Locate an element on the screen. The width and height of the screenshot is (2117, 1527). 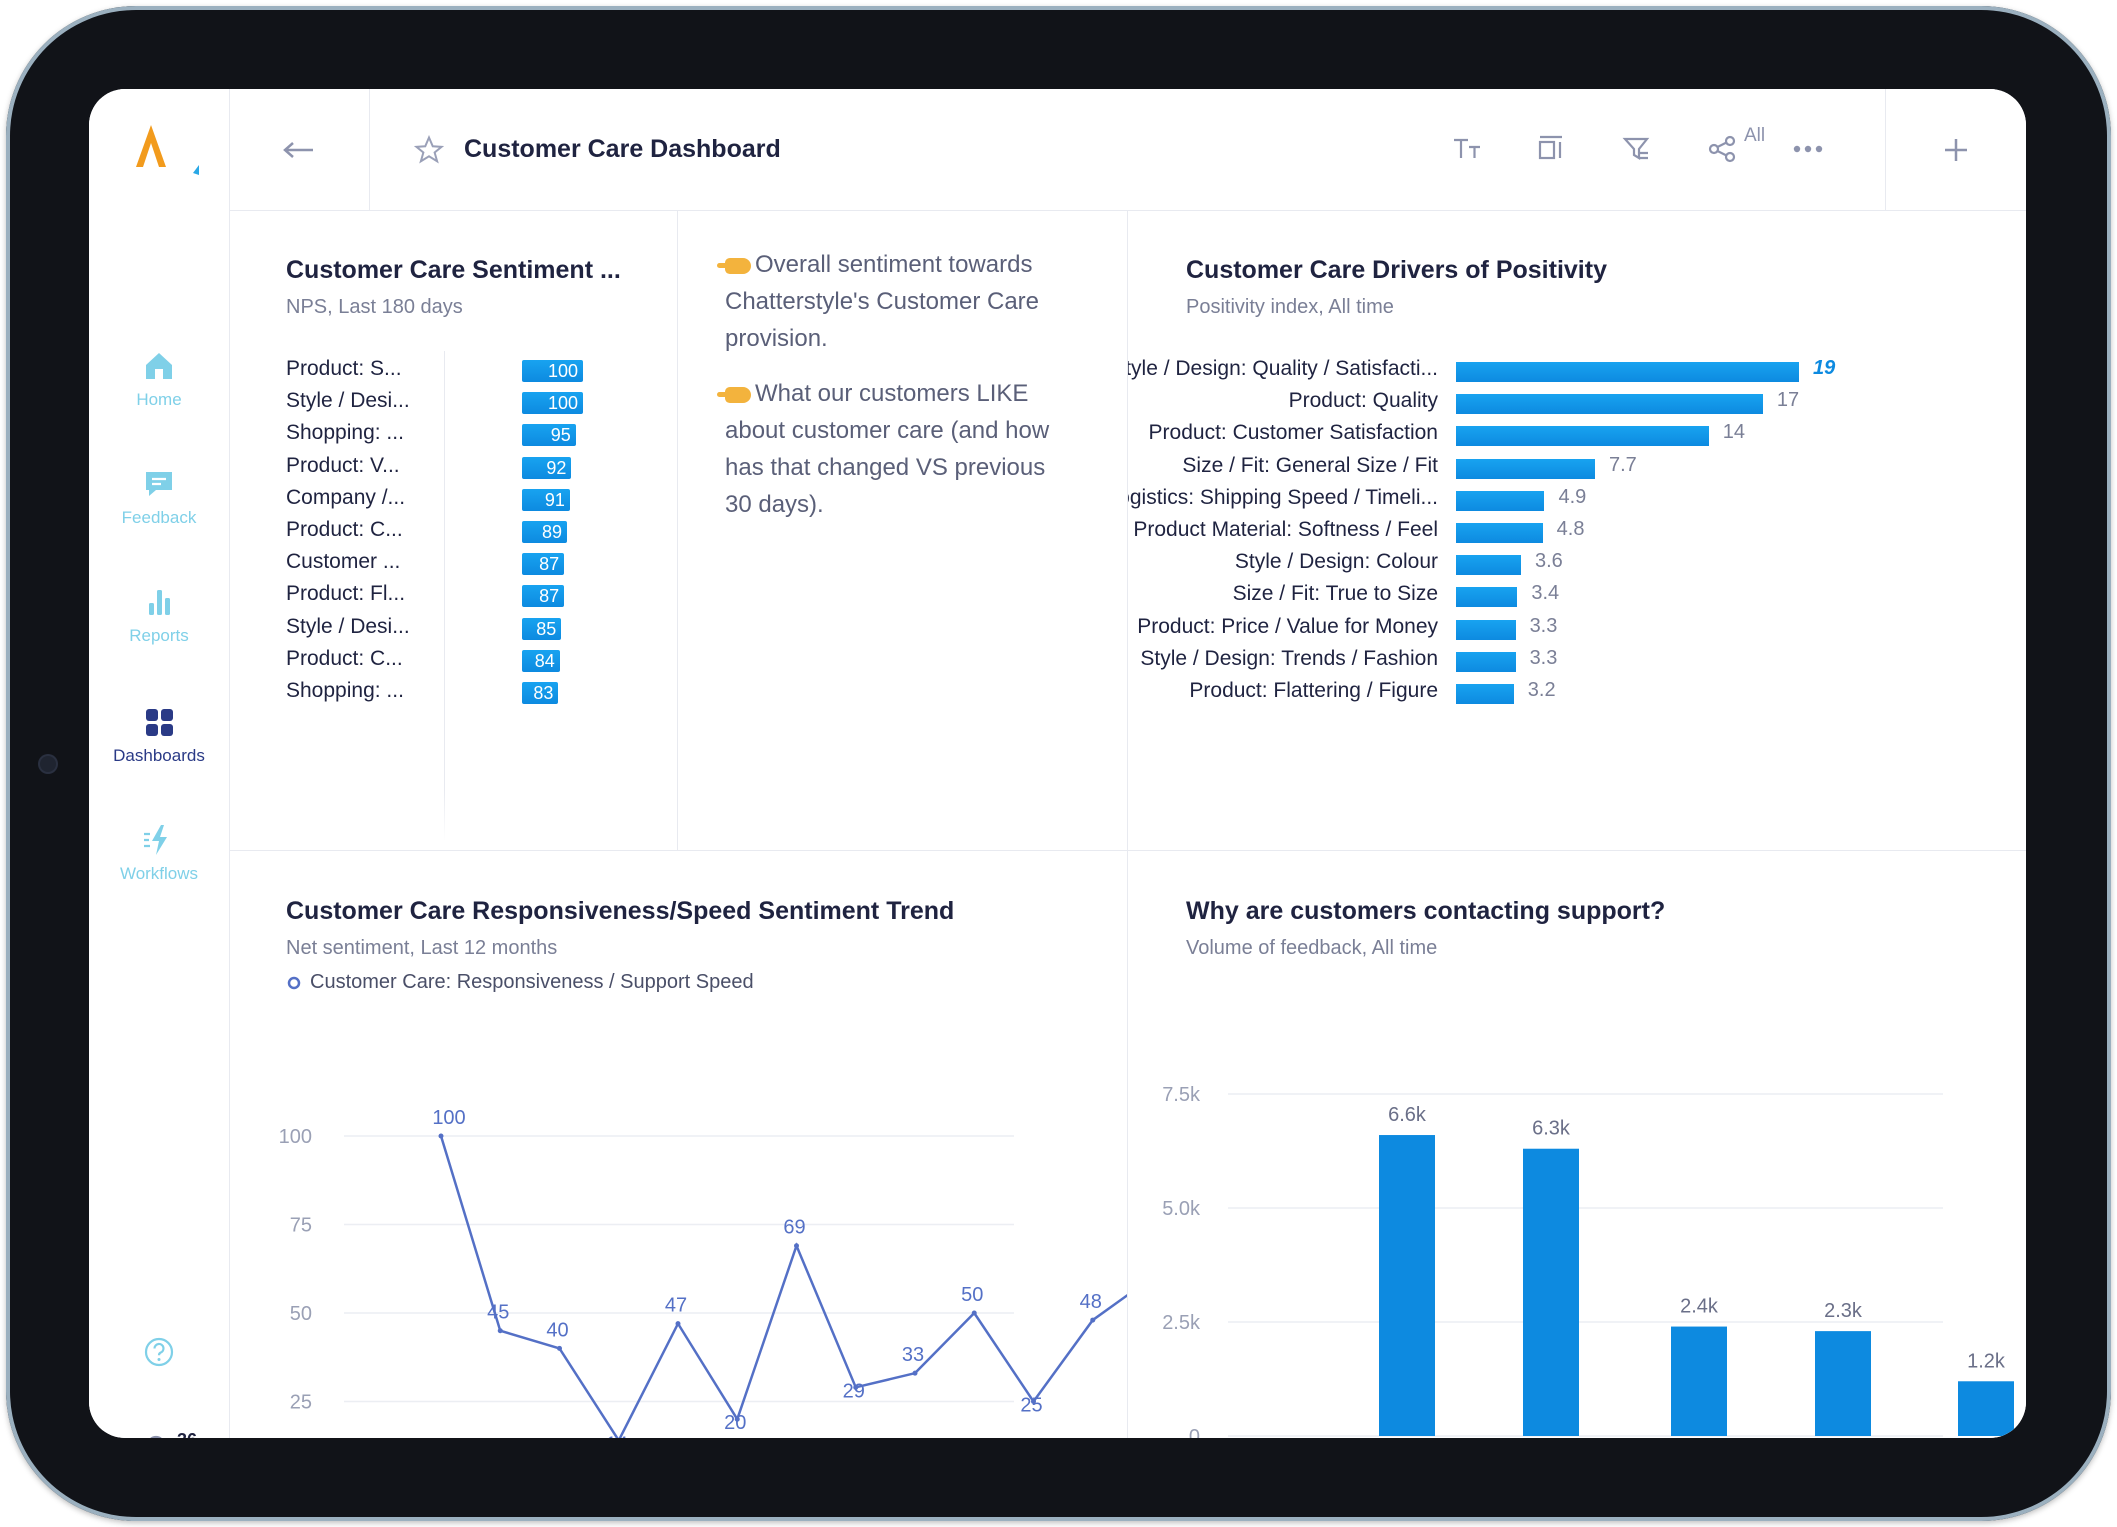
sentiment-bar: 84 is located at coordinates (541, 660).